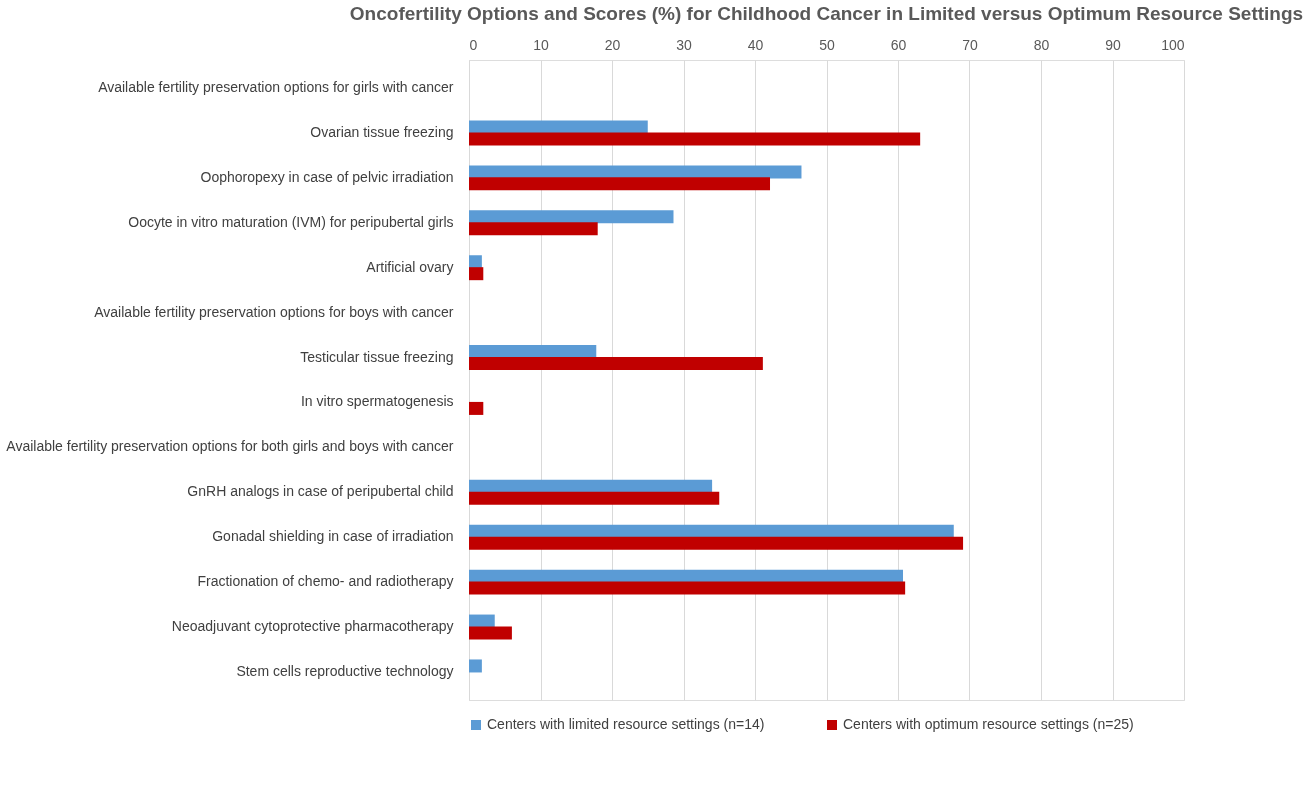 The width and height of the screenshot is (1309, 804). Describe the element at coordinates (541, 44) in the screenshot. I see `x-tick-label: 10` at that location.